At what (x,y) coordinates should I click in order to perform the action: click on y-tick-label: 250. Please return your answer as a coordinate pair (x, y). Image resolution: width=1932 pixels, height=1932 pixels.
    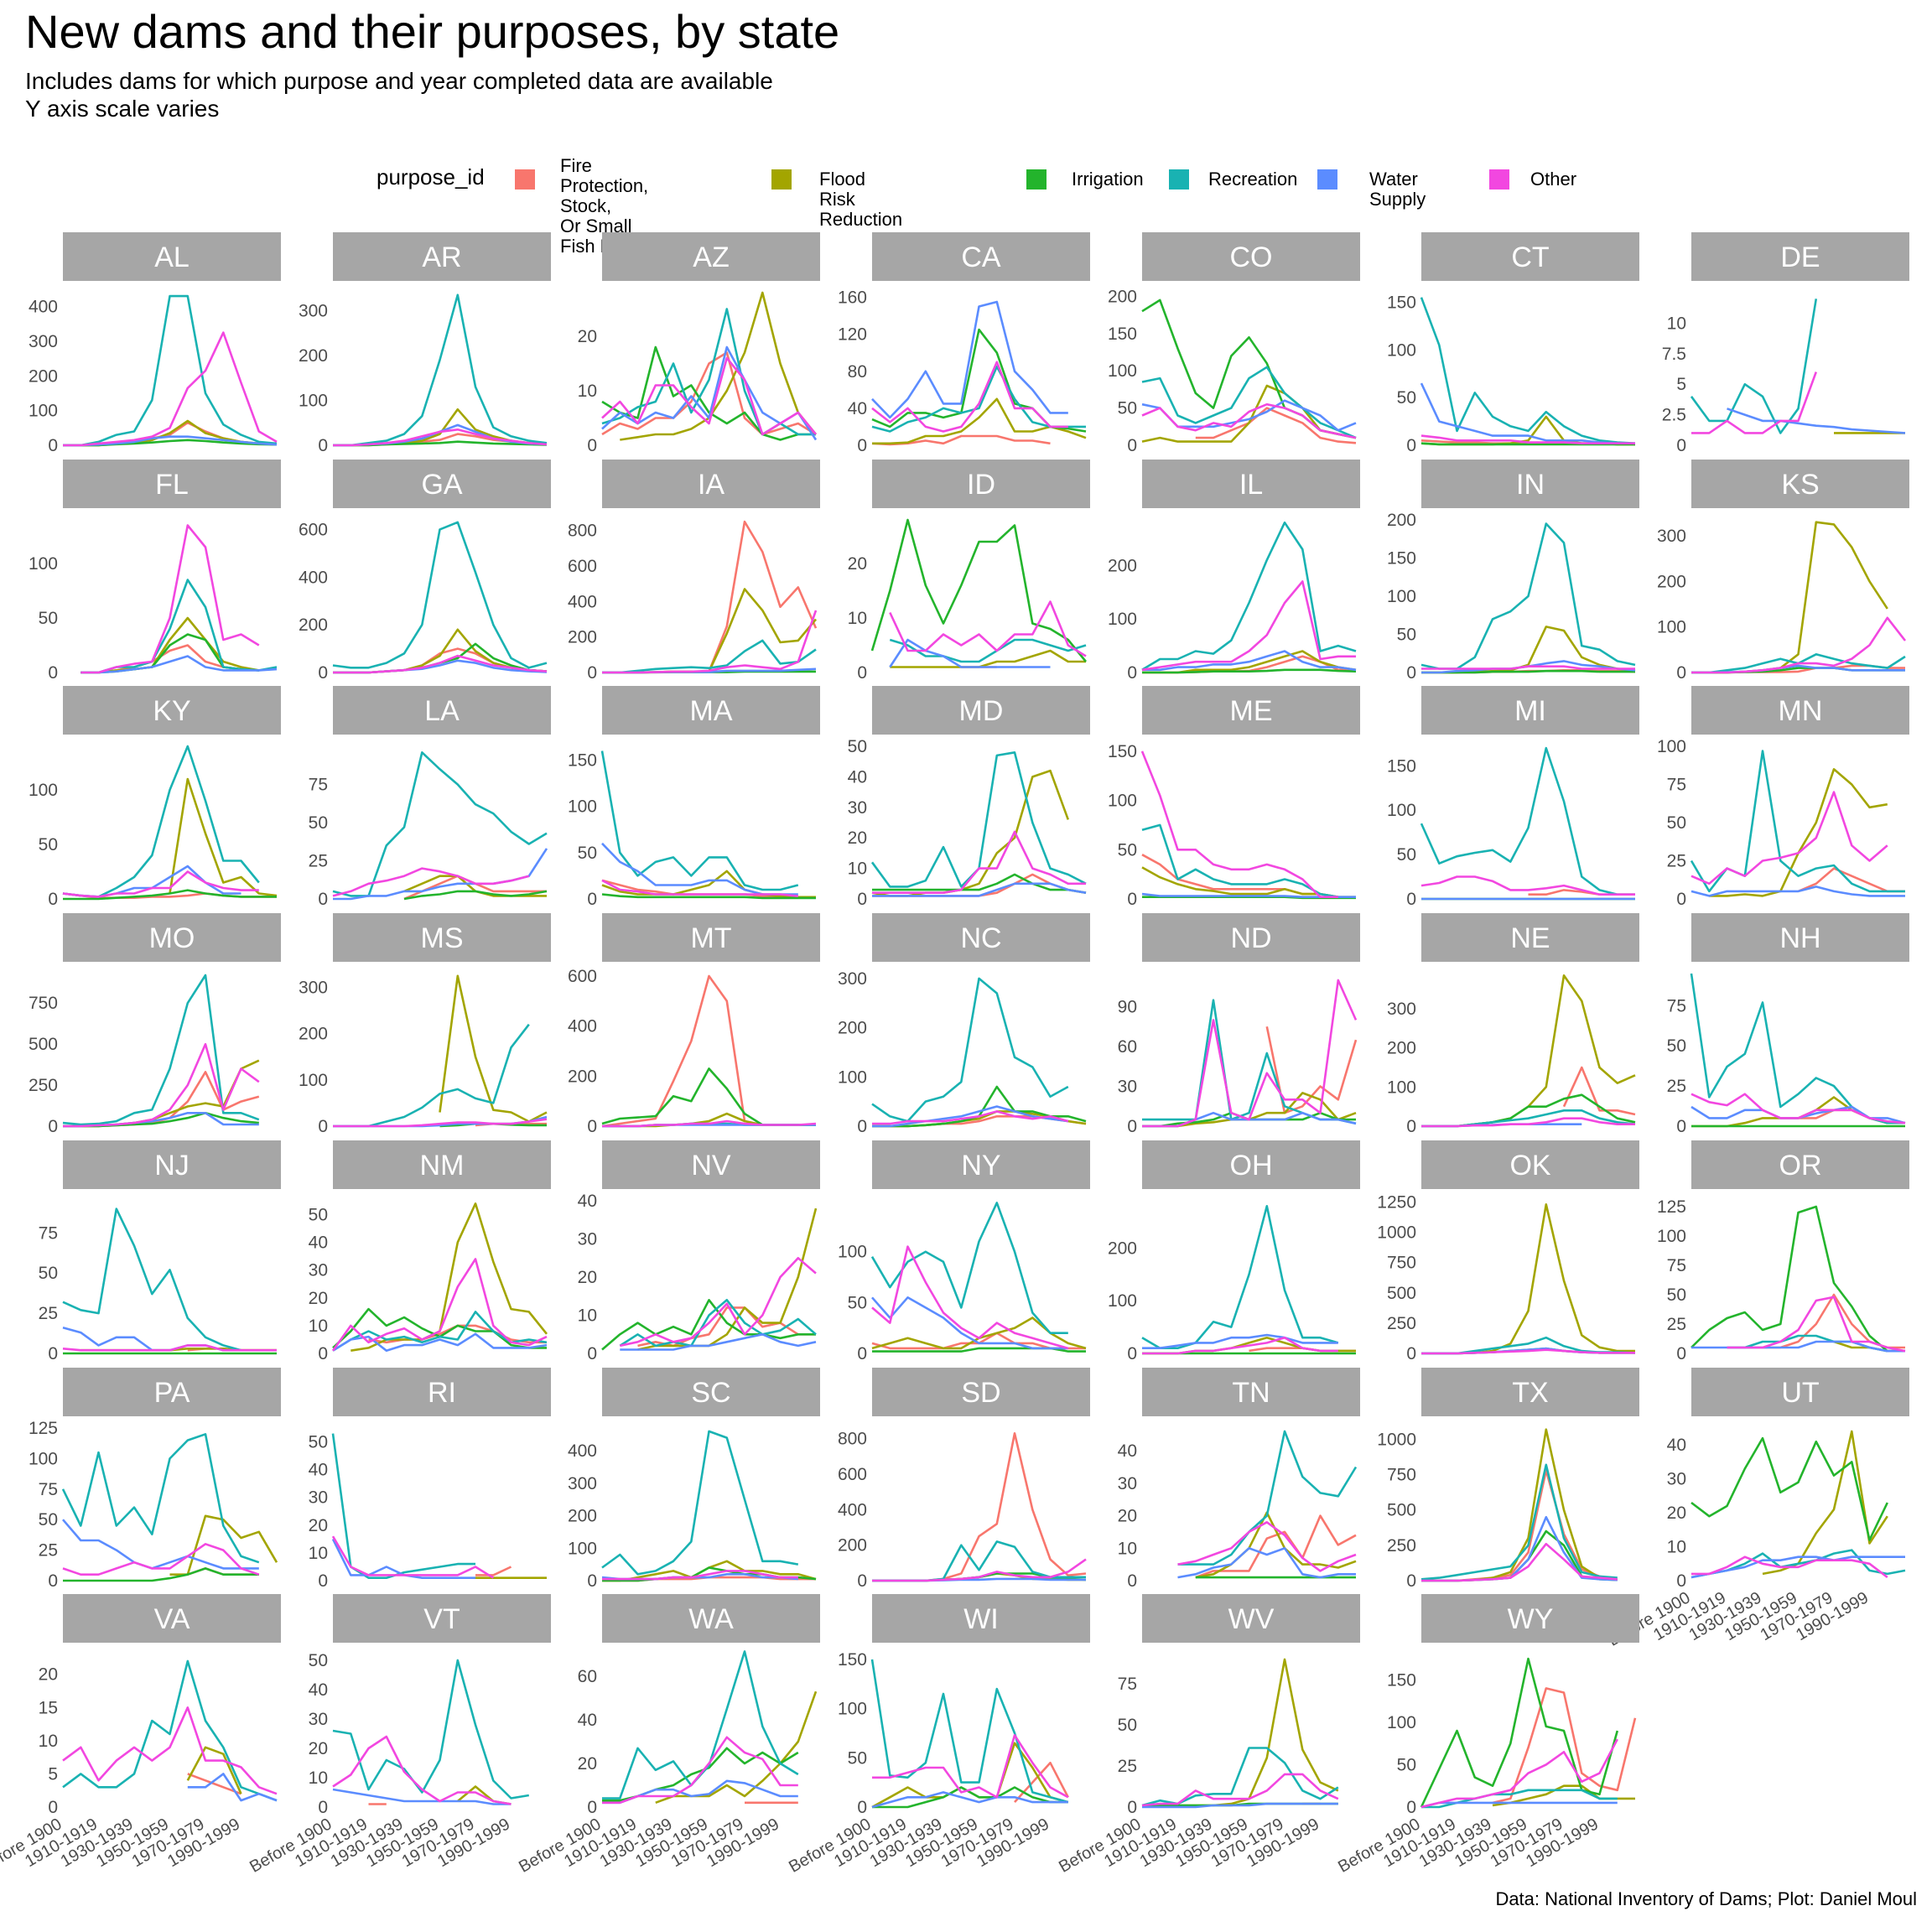
    Looking at the image, I should click on (1401, 1323).